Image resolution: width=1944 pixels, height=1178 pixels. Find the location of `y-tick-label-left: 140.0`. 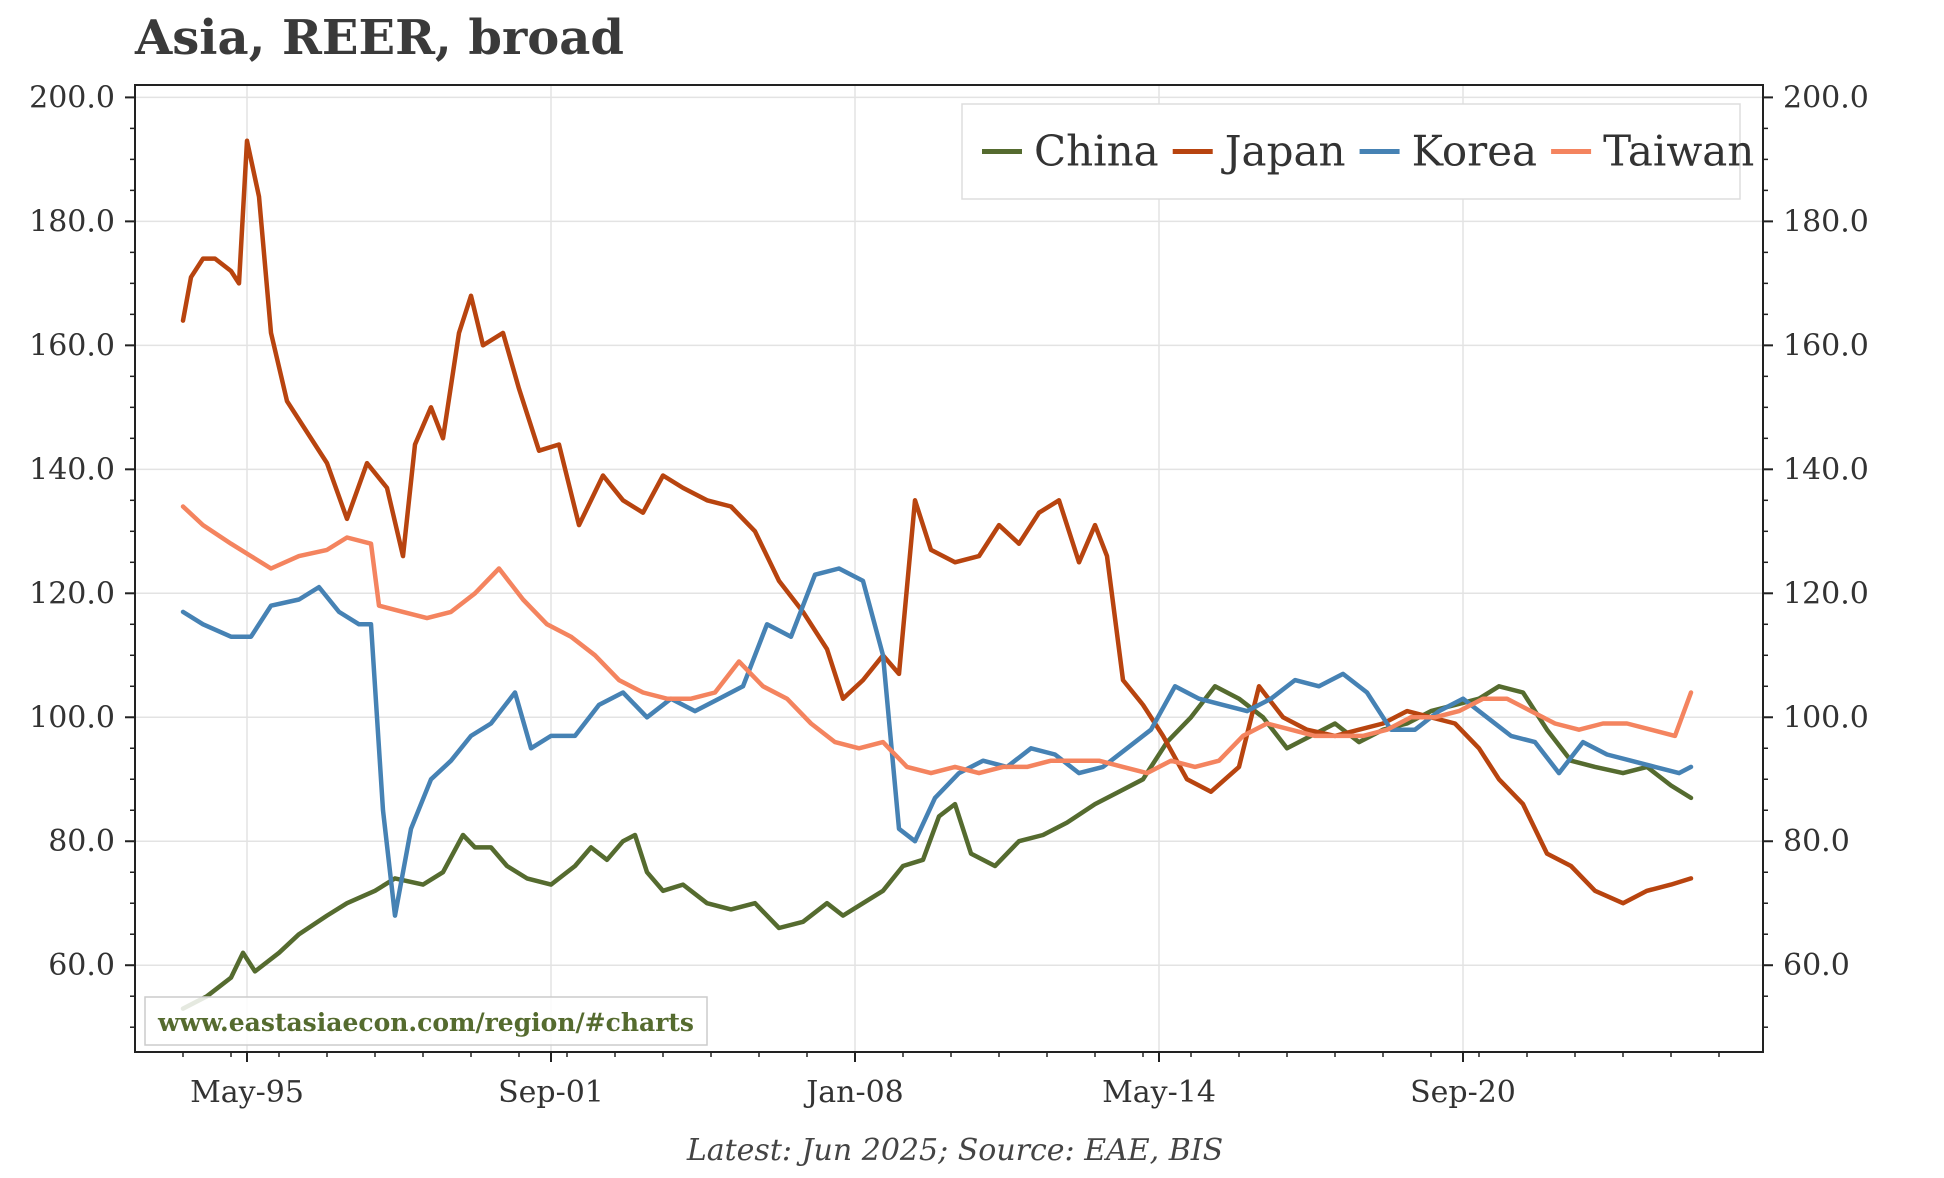

y-tick-label-left: 140.0 is located at coordinates (72, 469).